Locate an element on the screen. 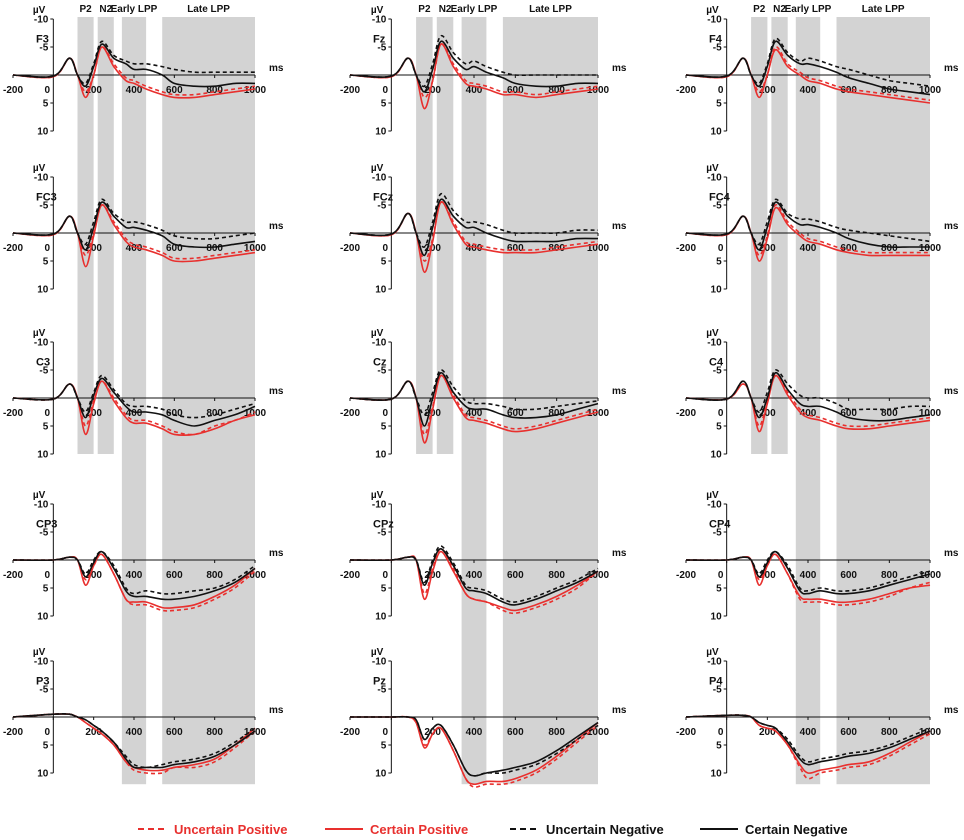  window-label-p2-col-1: P2 is located at coordinates (85, 9).